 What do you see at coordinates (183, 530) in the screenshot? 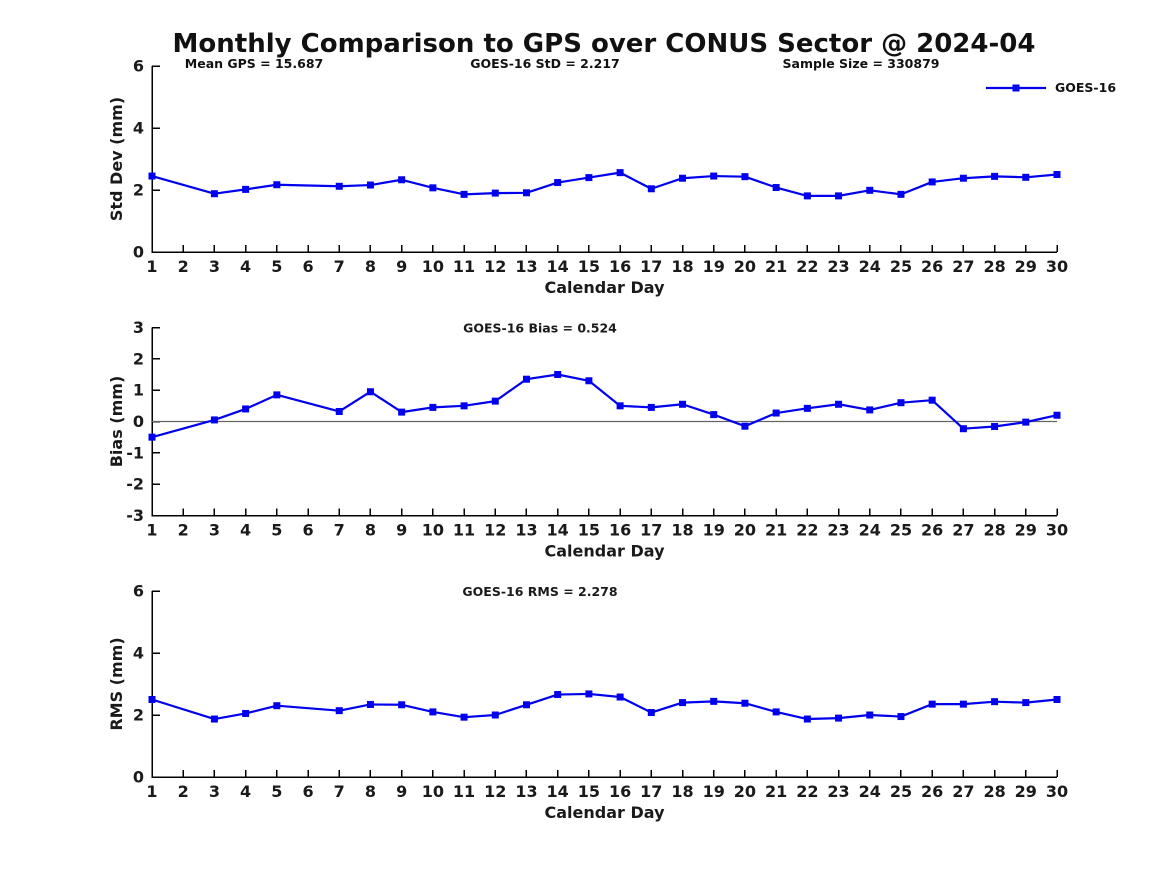
I see `x-tick-label: 2` at bounding box center [183, 530].